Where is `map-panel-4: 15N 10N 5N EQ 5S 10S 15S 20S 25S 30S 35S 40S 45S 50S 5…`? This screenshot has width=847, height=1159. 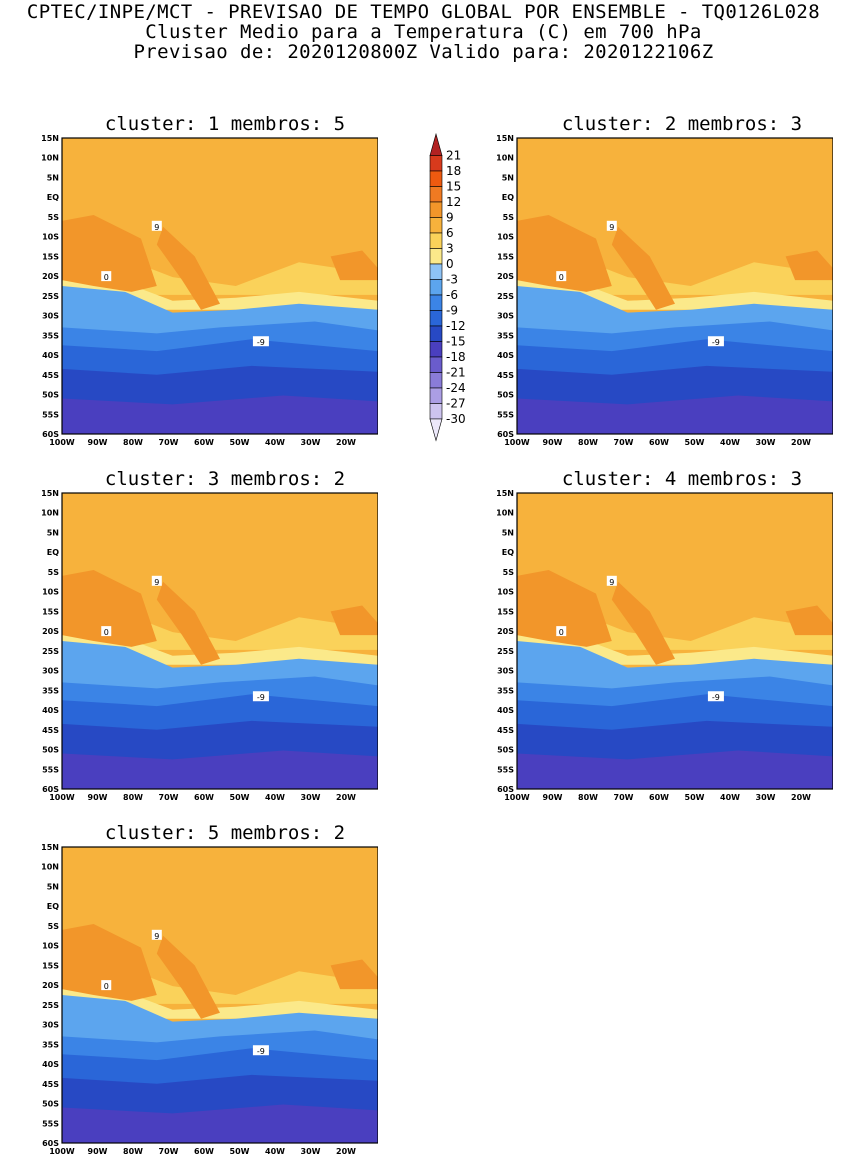 map-panel-4: 15N 10N 5N EQ 5S 10S 15S 20S 25S 30S 35S 40S 45S 50S 5… is located at coordinates (664, 645).